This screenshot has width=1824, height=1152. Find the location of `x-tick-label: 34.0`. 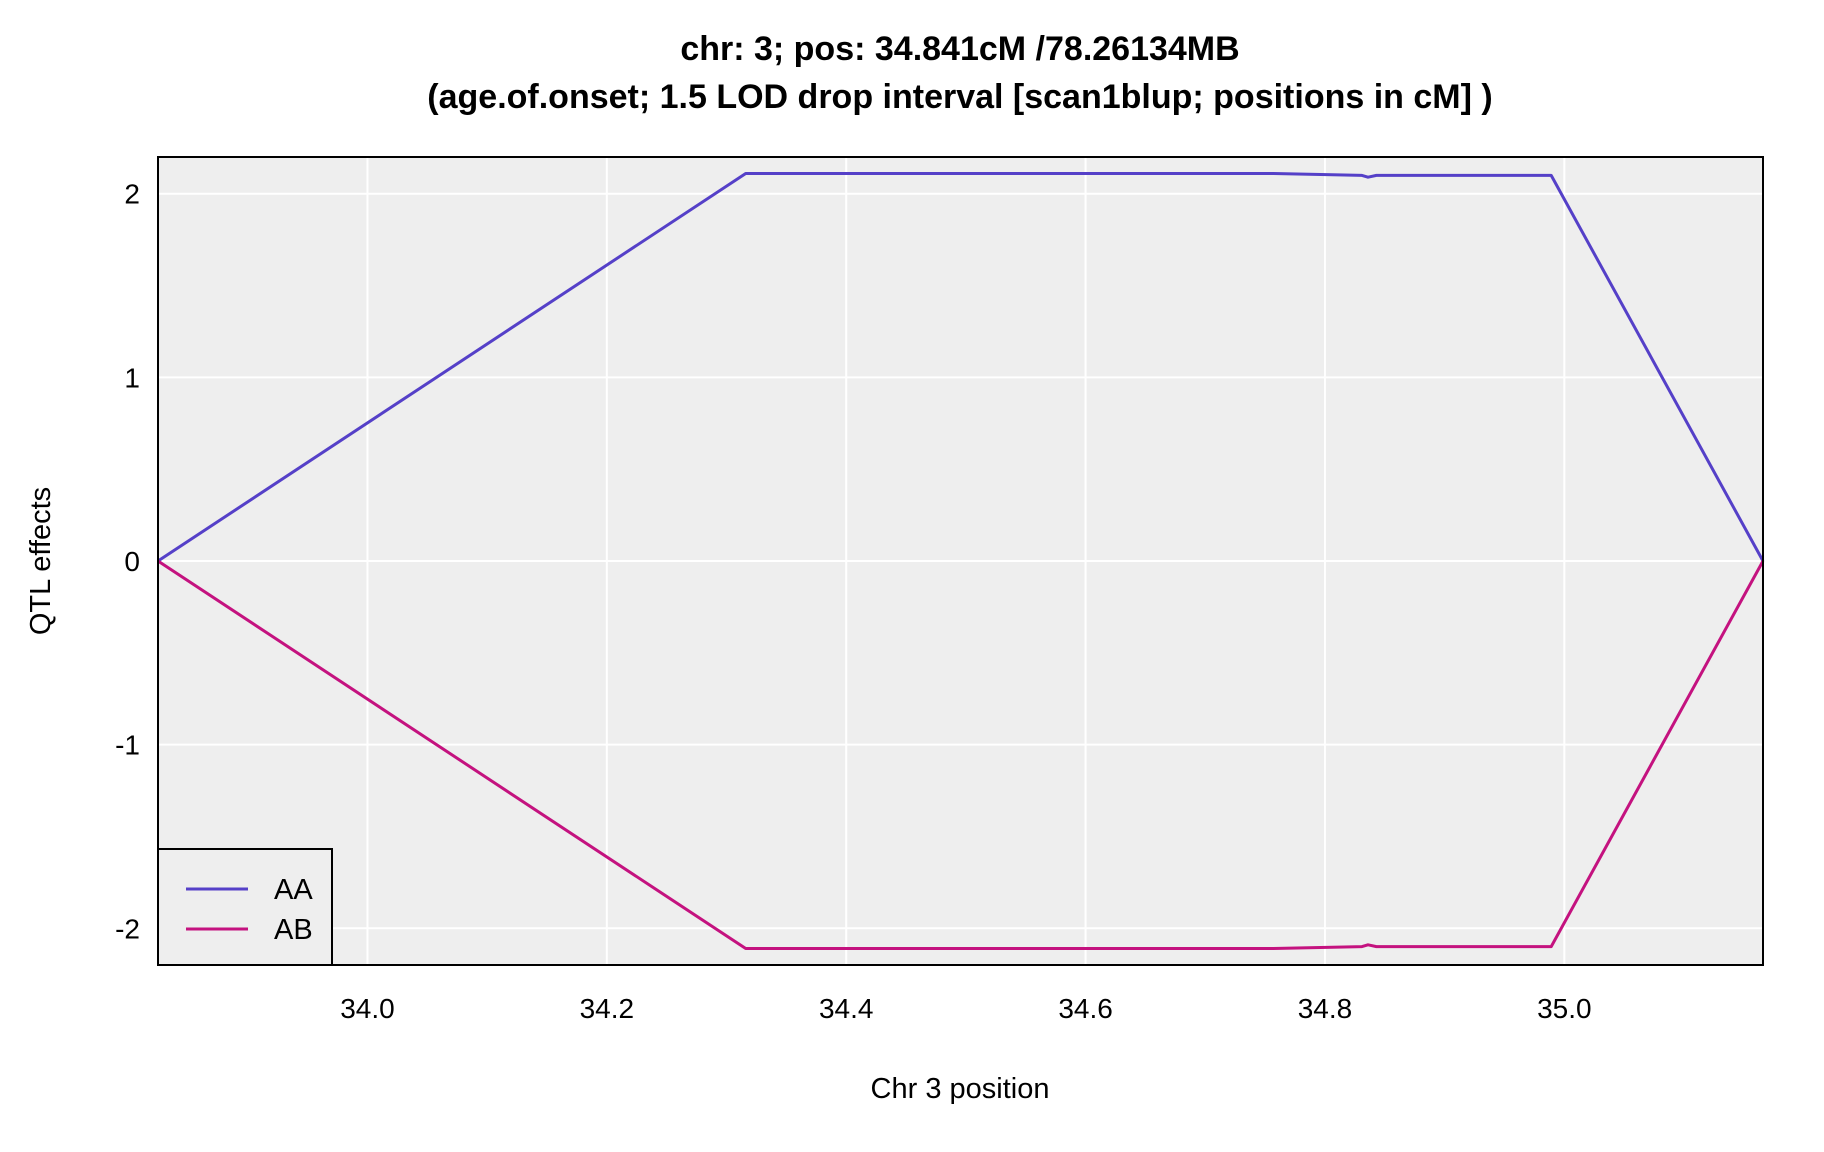

x-tick-label: 34.0 is located at coordinates (367, 1008).